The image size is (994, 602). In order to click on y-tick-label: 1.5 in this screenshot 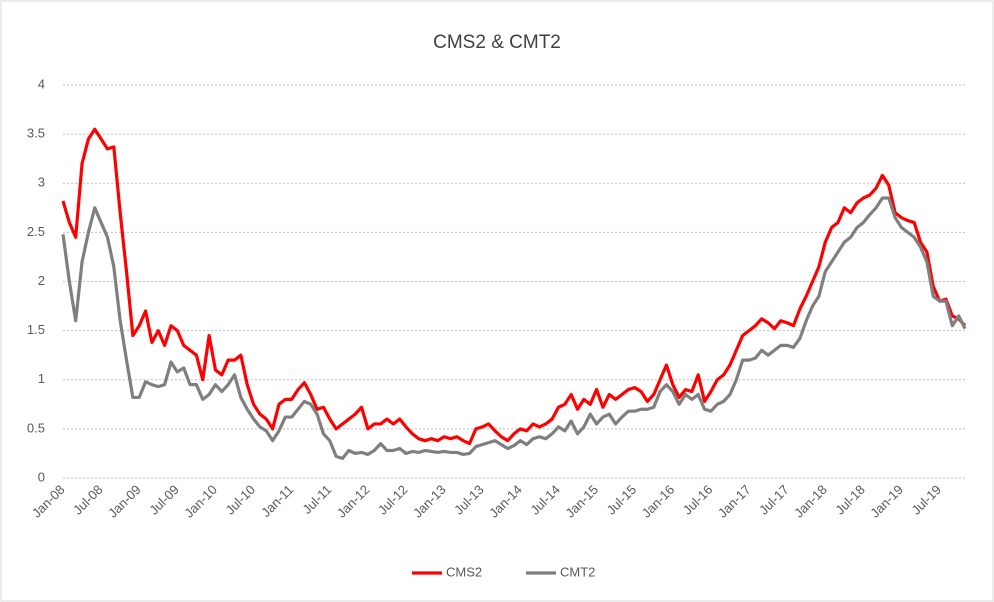, I will do `click(36, 329)`.